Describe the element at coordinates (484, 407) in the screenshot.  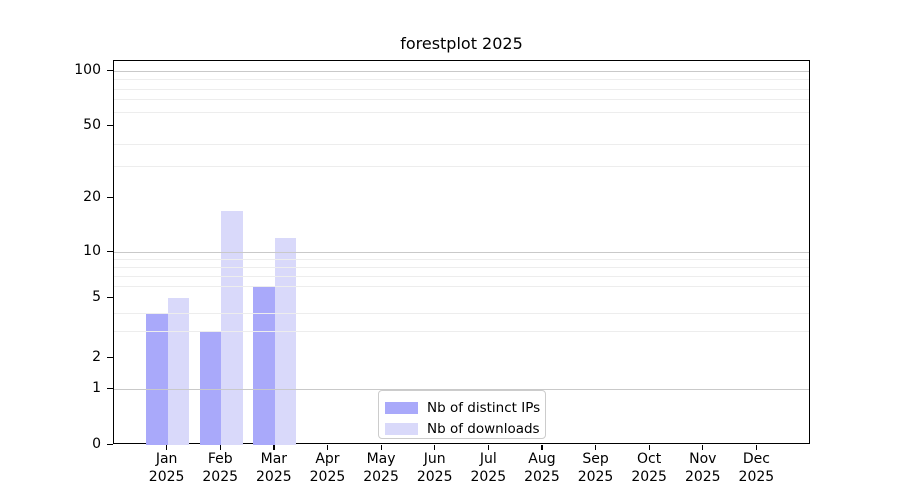
I see `legend-label-distinct-ips: Nb of distinct IPs` at that location.